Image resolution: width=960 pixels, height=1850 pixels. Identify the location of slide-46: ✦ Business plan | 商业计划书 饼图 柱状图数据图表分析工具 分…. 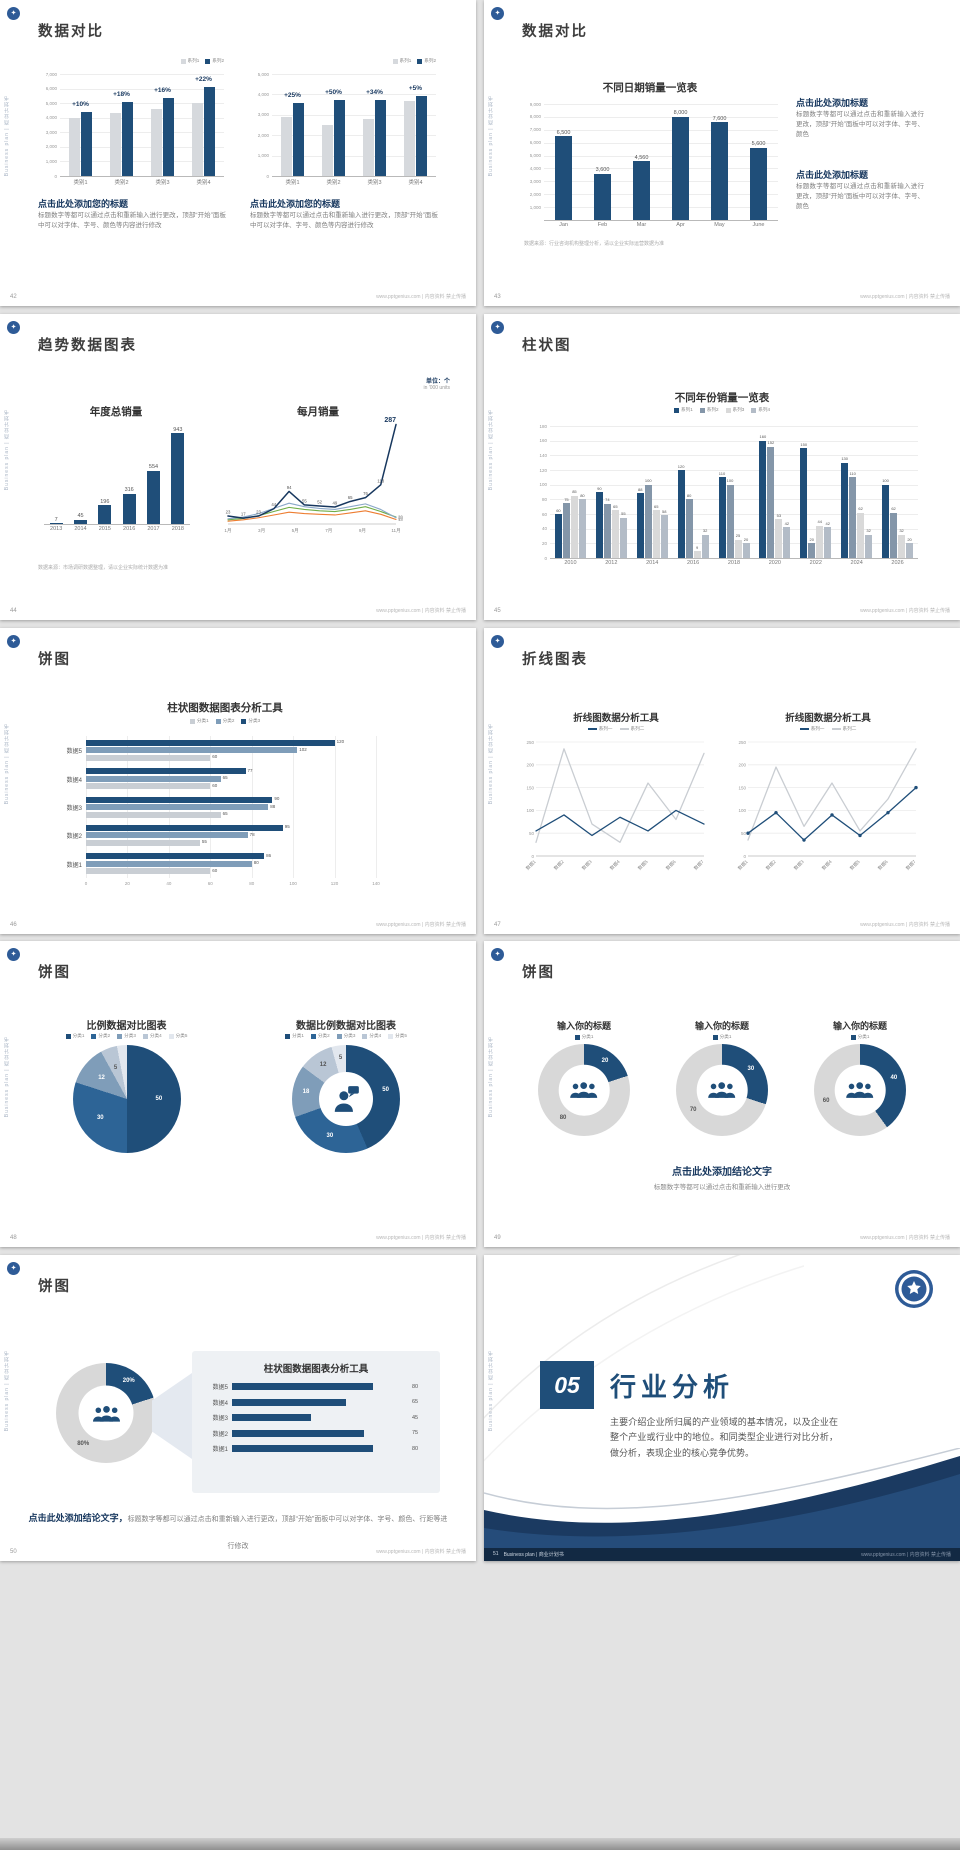
(238, 781).